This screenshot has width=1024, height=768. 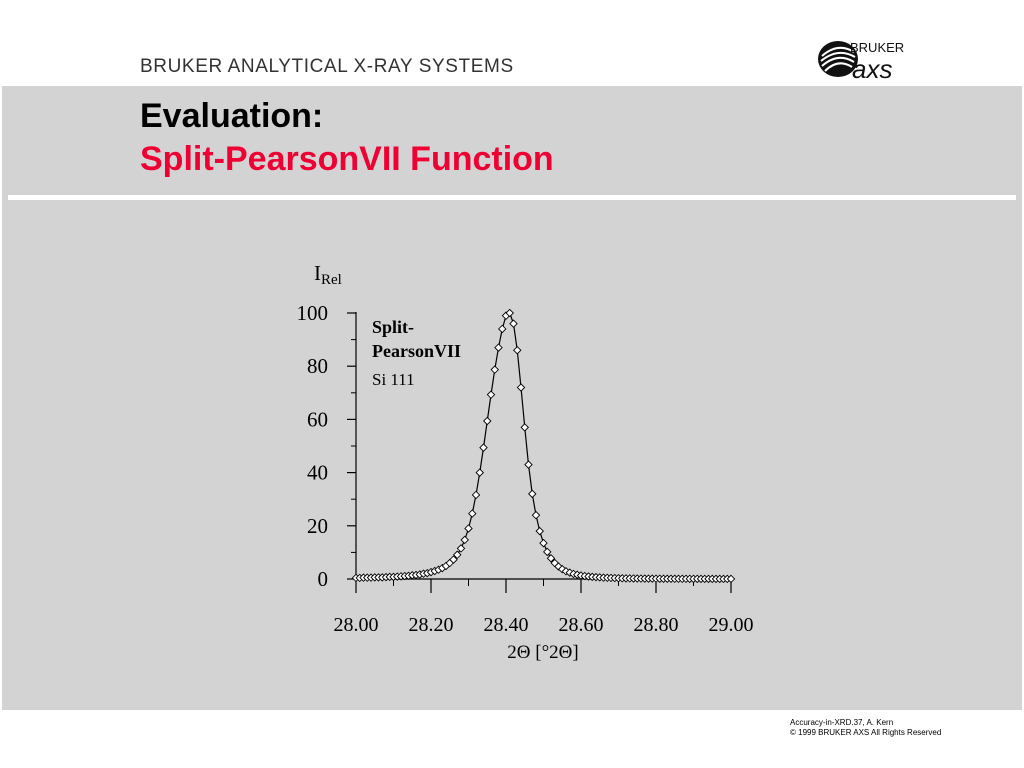 What do you see at coordinates (542, 652) in the screenshot?
I see `x-axis-label: 2Θ [°2Θ]` at bounding box center [542, 652].